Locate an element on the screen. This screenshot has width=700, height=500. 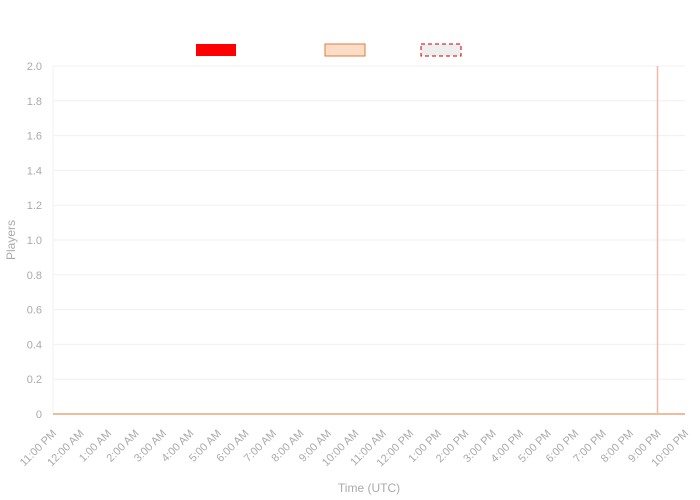
y-tick-label: 1.8 is located at coordinates (34, 102).